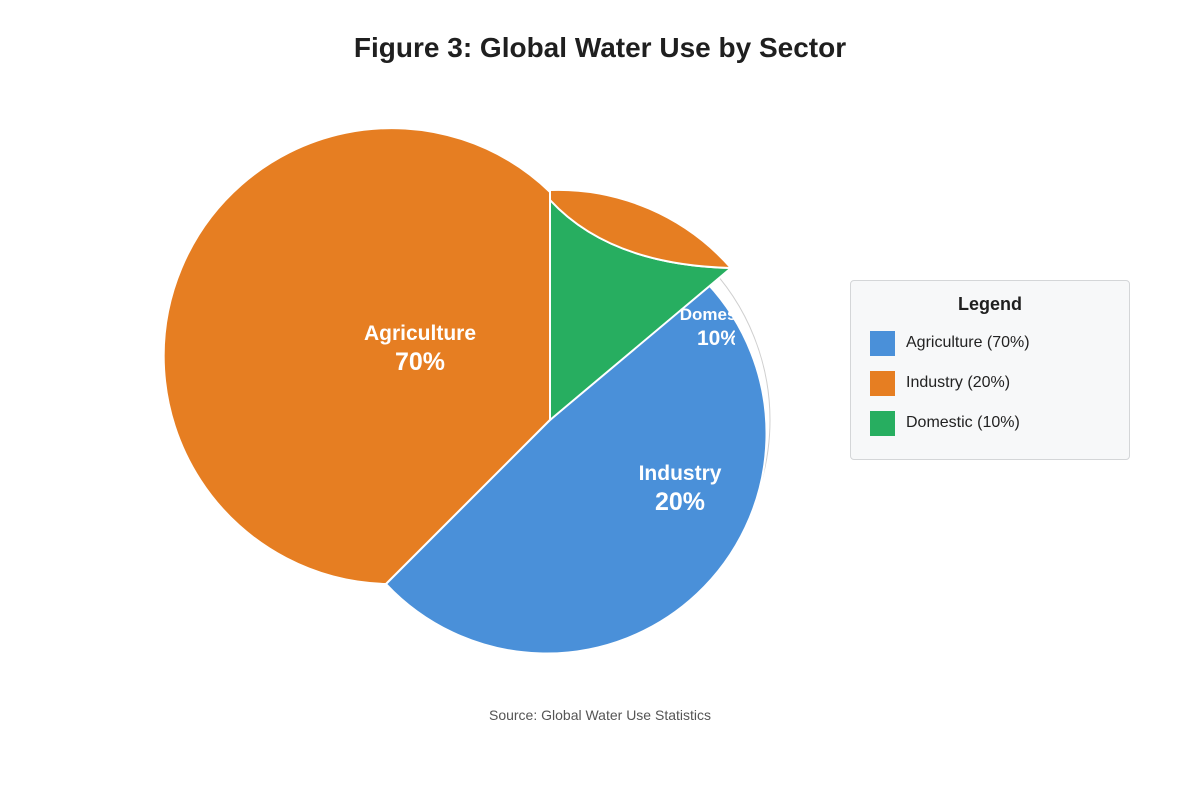 The width and height of the screenshot is (1200, 800). What do you see at coordinates (641, 229) in the screenshot?
I see `pie-slice-cap` at bounding box center [641, 229].